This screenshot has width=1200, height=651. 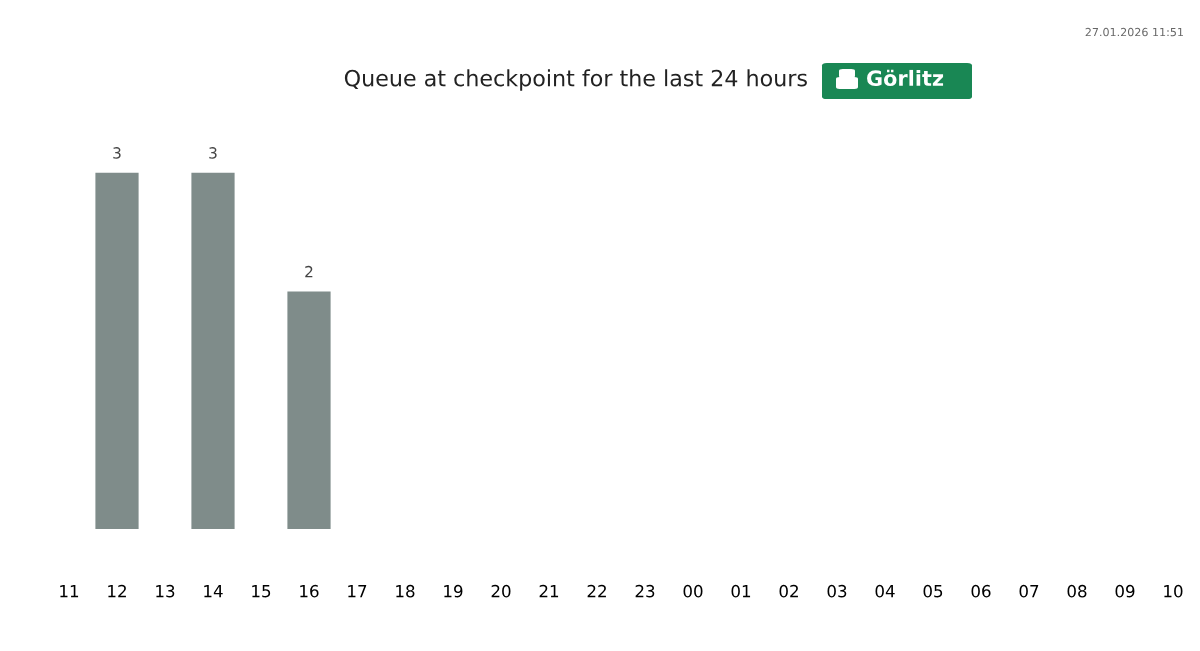 What do you see at coordinates (1029, 591) in the screenshot?
I see `x-tick-label: 07` at bounding box center [1029, 591].